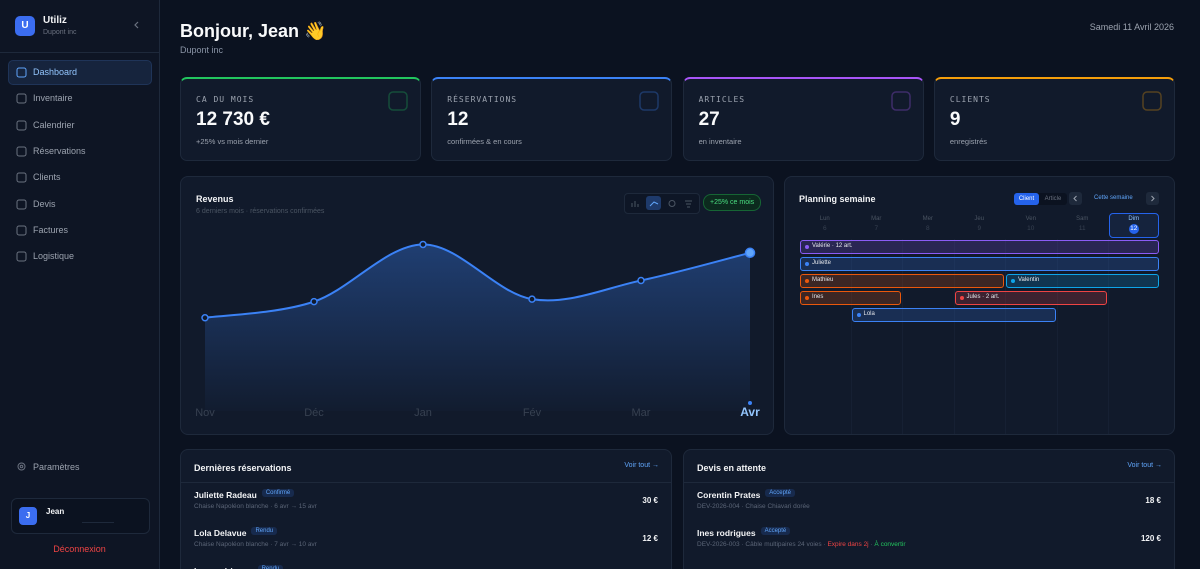  Describe the element at coordinates (477, 327) in the screenshot. I see `revenue-area` at that location.